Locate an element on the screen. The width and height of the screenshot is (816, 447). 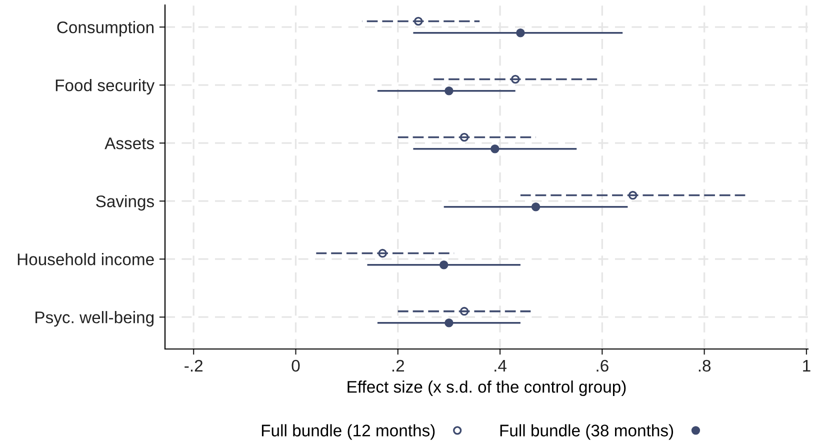
x-tick-label: .6 is located at coordinates (602, 366).